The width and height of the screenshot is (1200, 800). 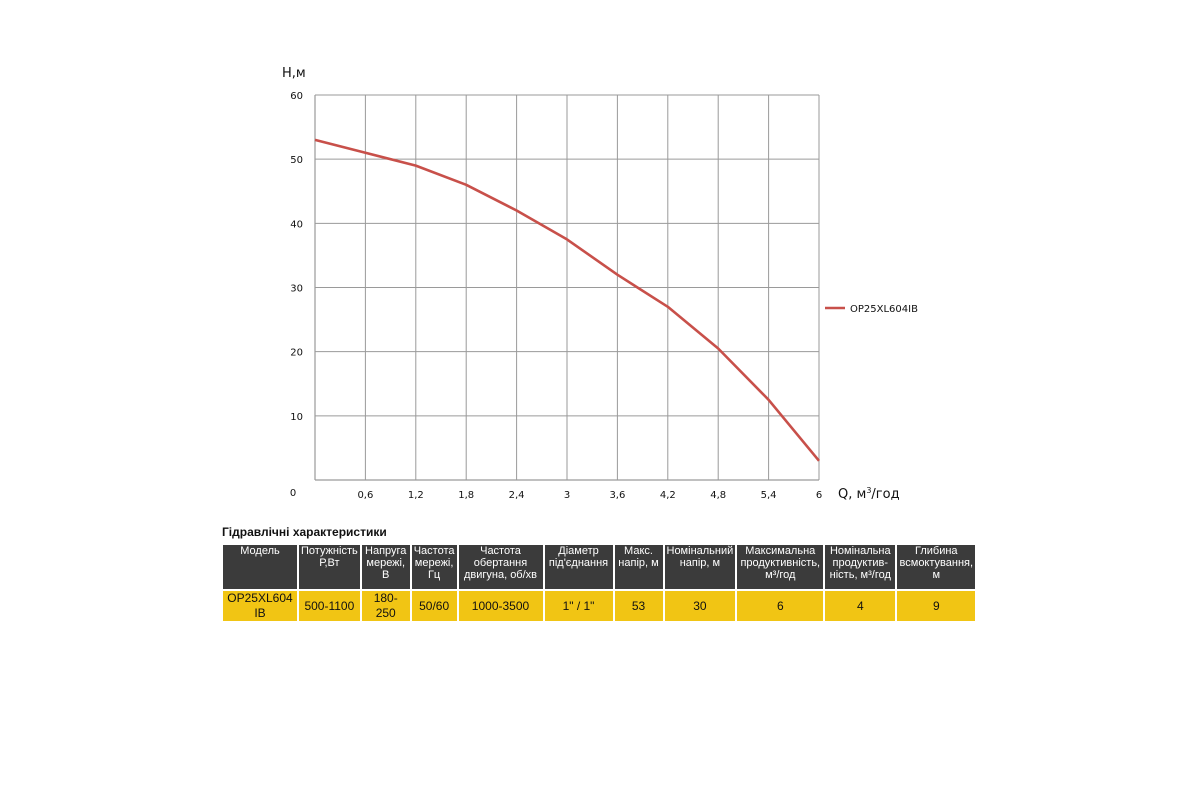 What do you see at coordinates (500, 606) in the screenshot?
I see `cell-rotation-speed: 1000-3500` at bounding box center [500, 606].